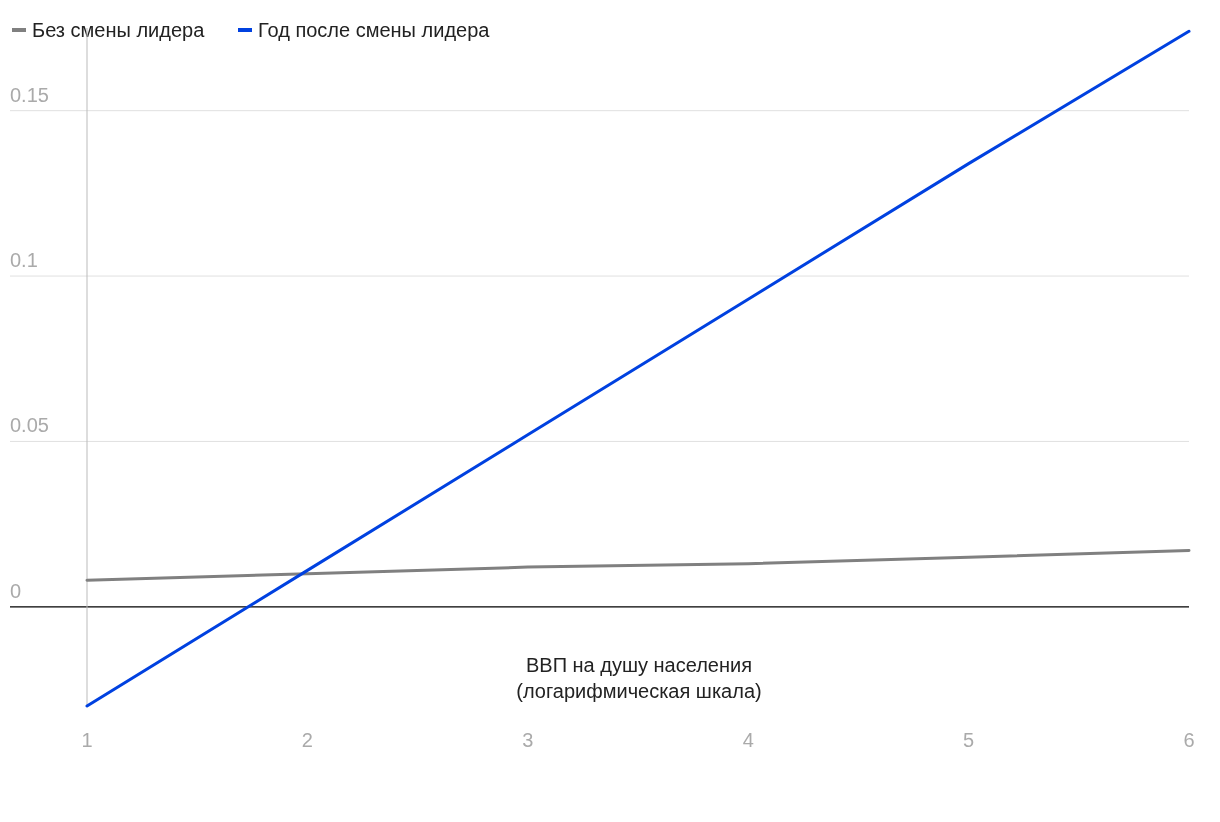  Describe the element at coordinates (29, 94) in the screenshot. I see `y-tick-label: 0.15` at that location.